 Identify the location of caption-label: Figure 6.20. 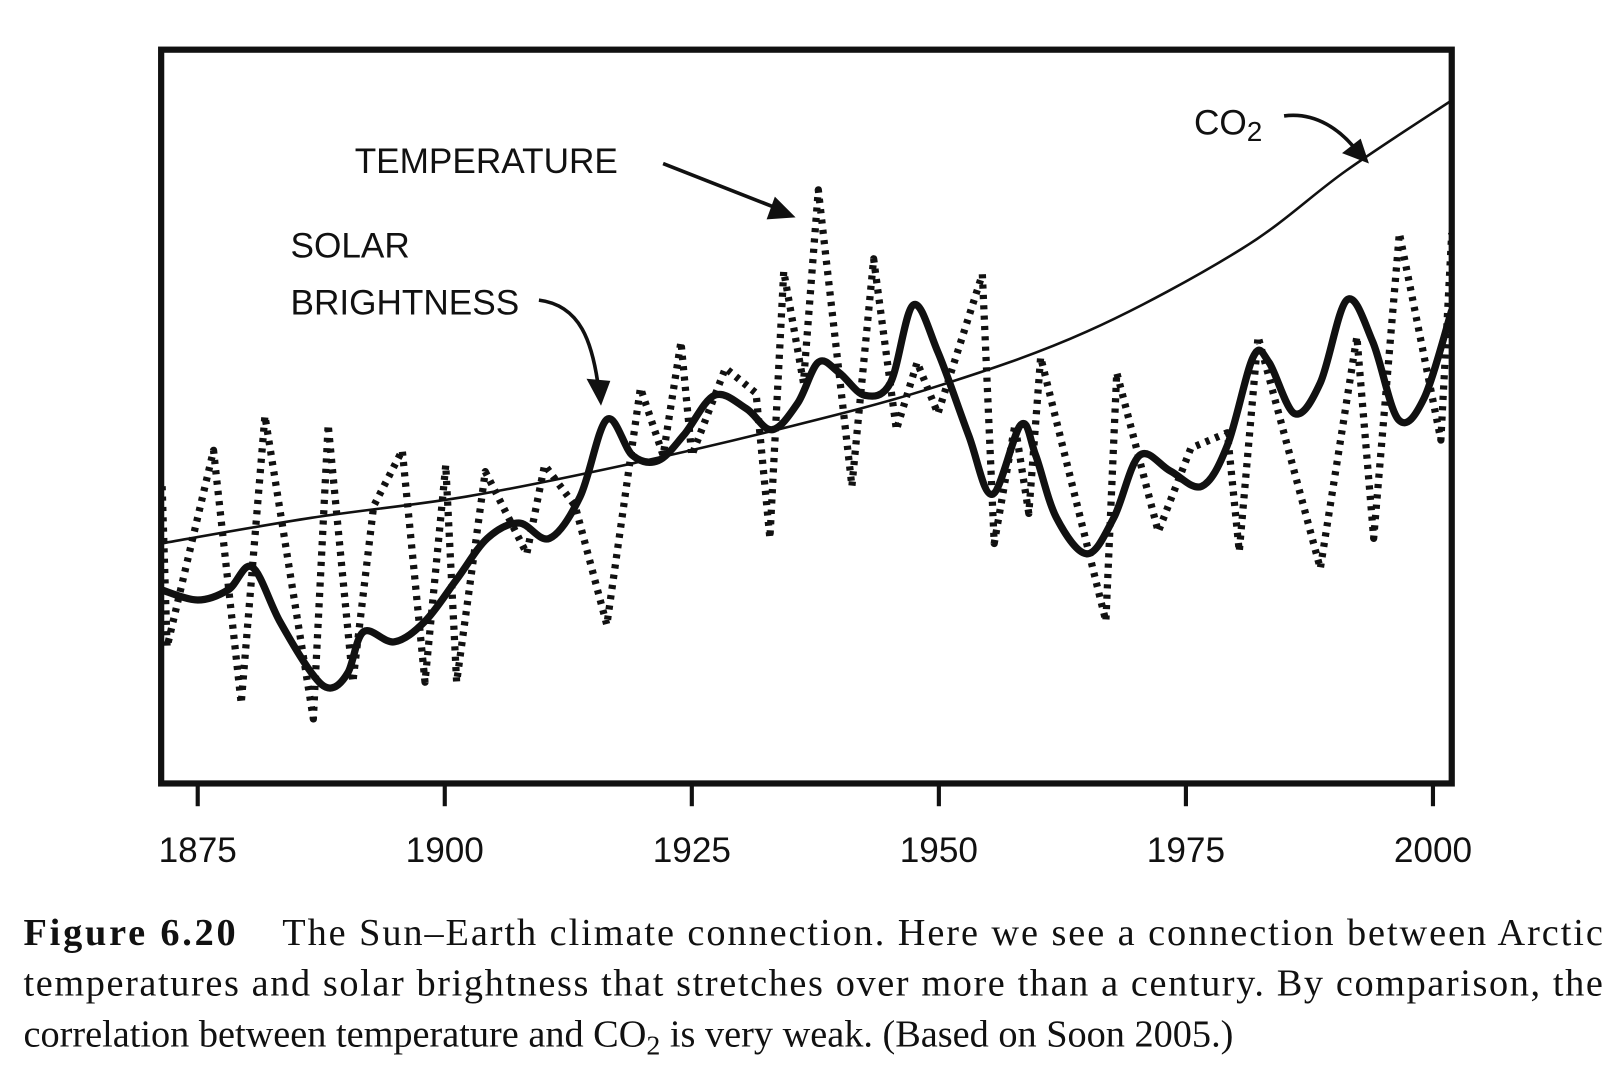
(130, 933).